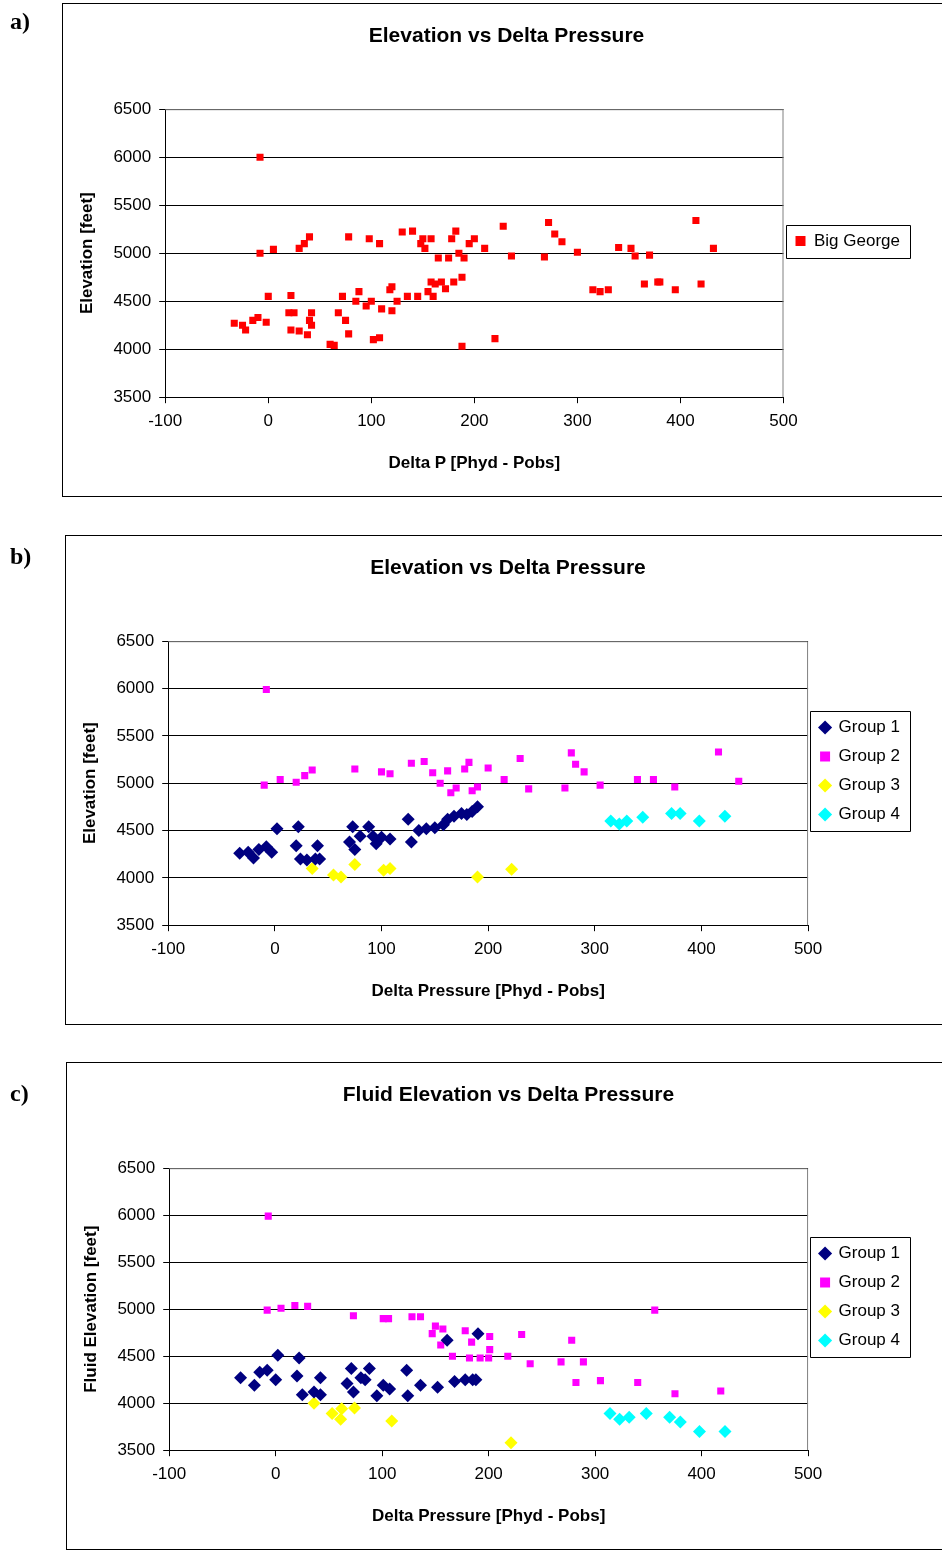 This screenshot has height=1550, width=942. What do you see at coordinates (595, 1474) in the screenshot?
I see `x-tick-label: 300` at bounding box center [595, 1474].